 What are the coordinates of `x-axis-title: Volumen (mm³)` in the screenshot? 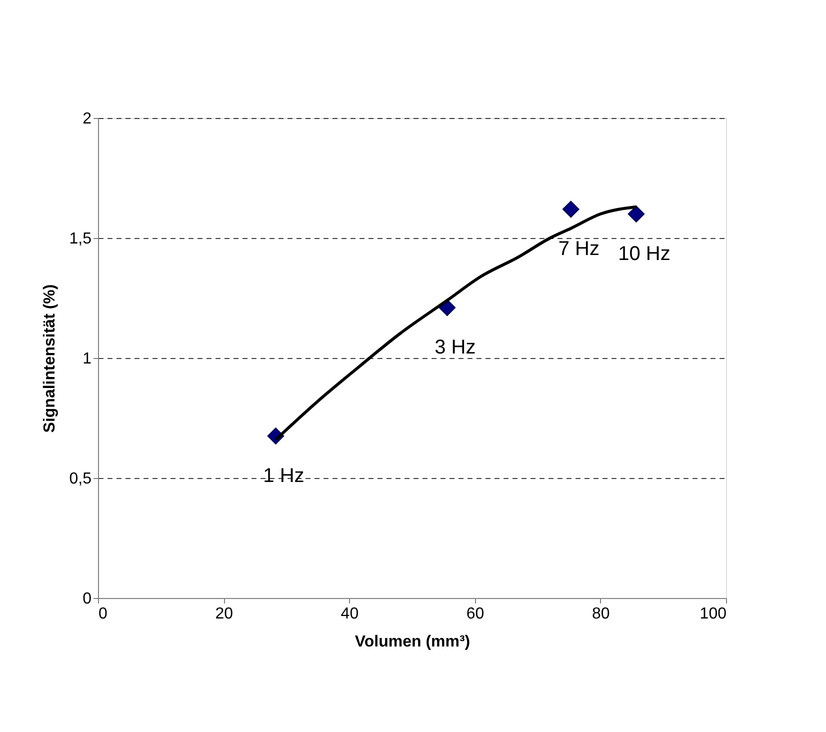 It's located at (412, 642).